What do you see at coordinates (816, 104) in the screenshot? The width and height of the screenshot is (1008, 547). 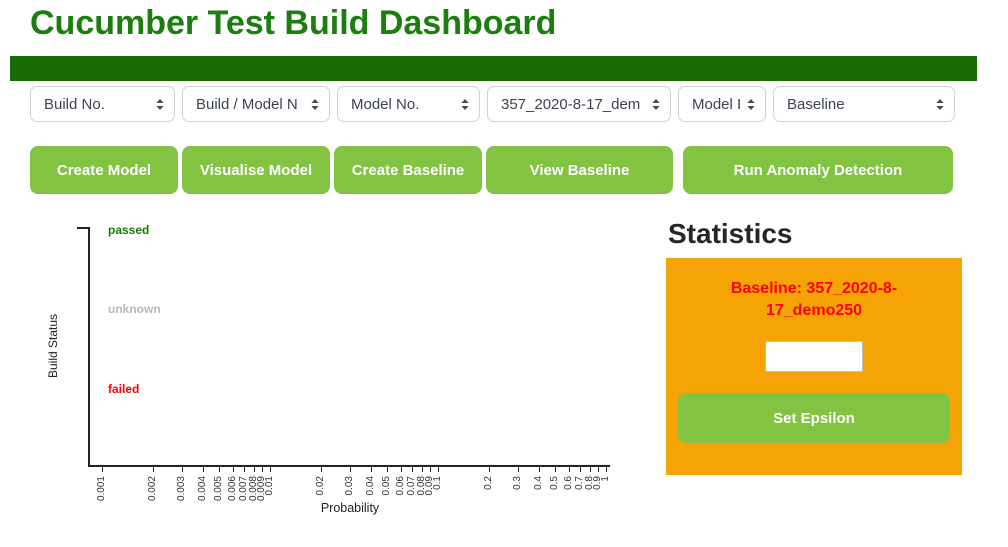 I see `baseline-select-value: Baseline` at bounding box center [816, 104].